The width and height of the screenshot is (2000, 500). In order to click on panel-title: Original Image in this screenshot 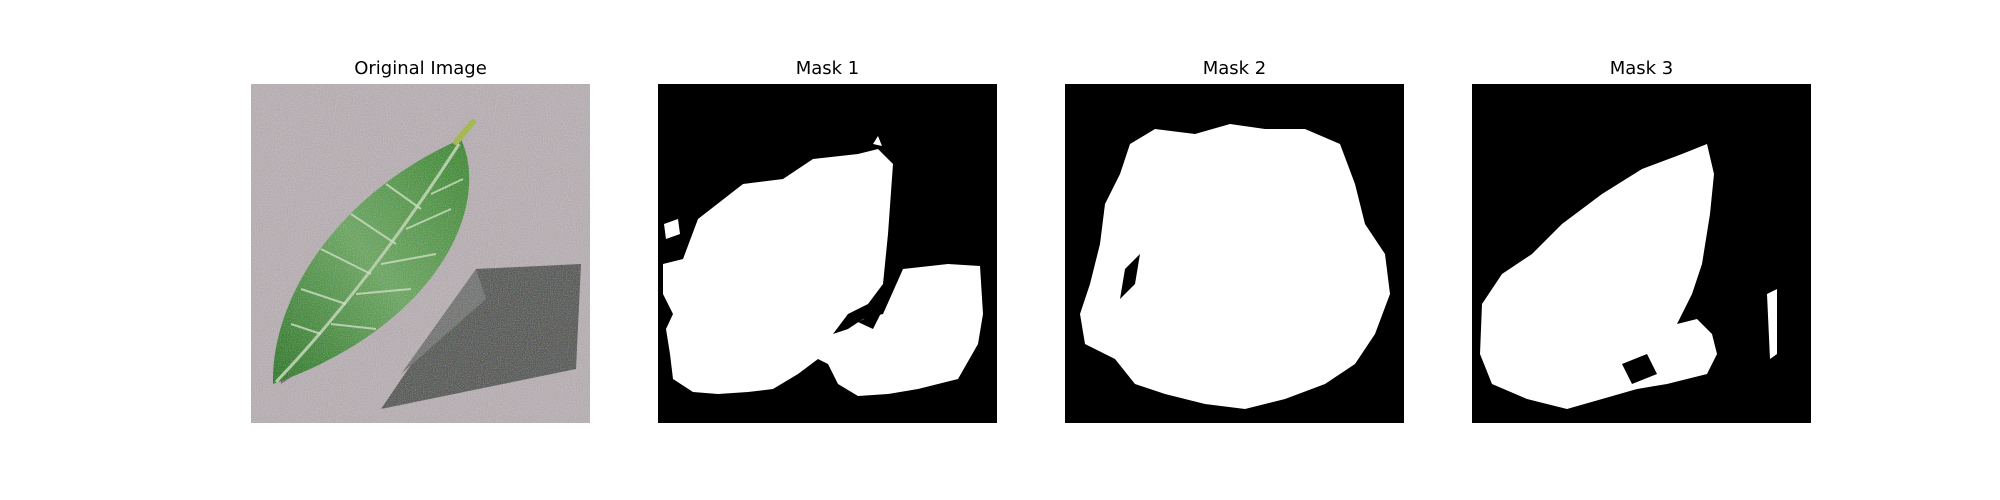, I will do `click(420, 68)`.